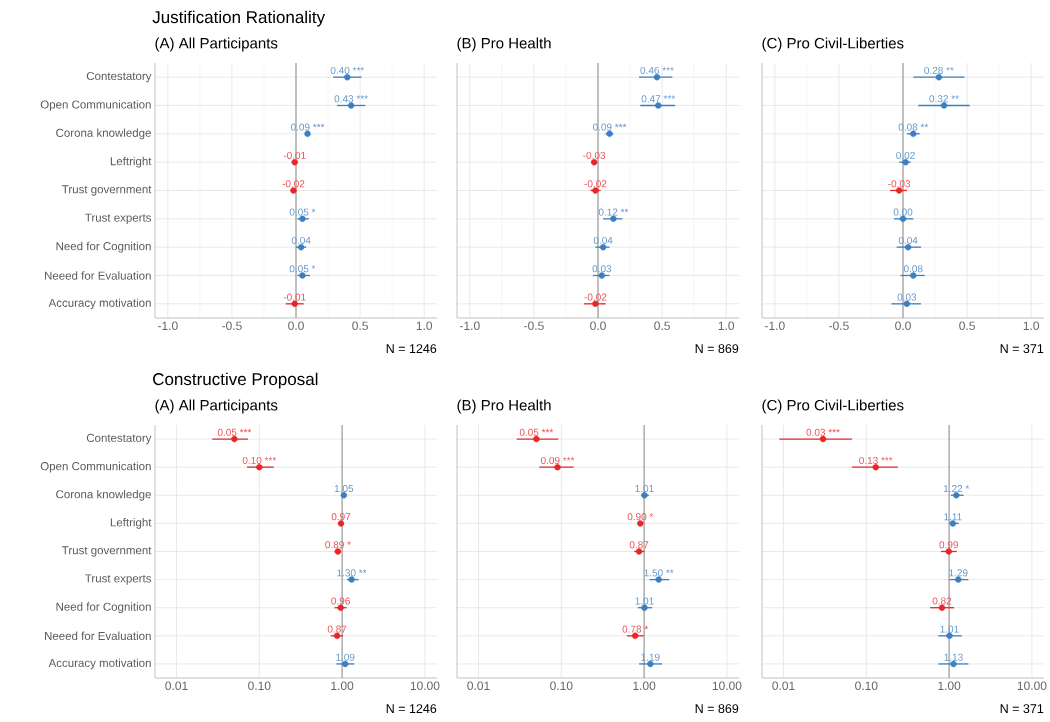  Describe the element at coordinates (635, 629) in the screenshot. I see `data-label: 0.78 *` at that location.